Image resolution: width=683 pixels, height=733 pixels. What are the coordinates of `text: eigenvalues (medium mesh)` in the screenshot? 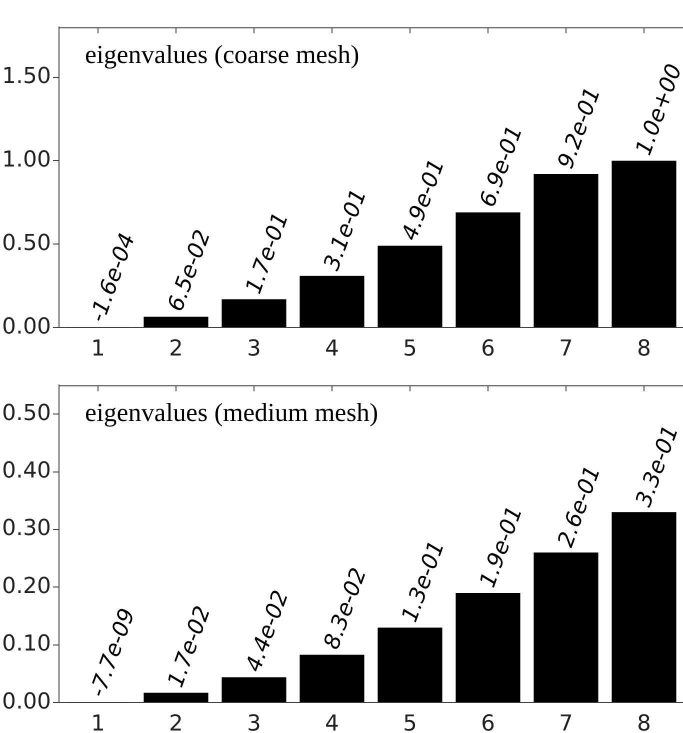 It's located at (231, 413).